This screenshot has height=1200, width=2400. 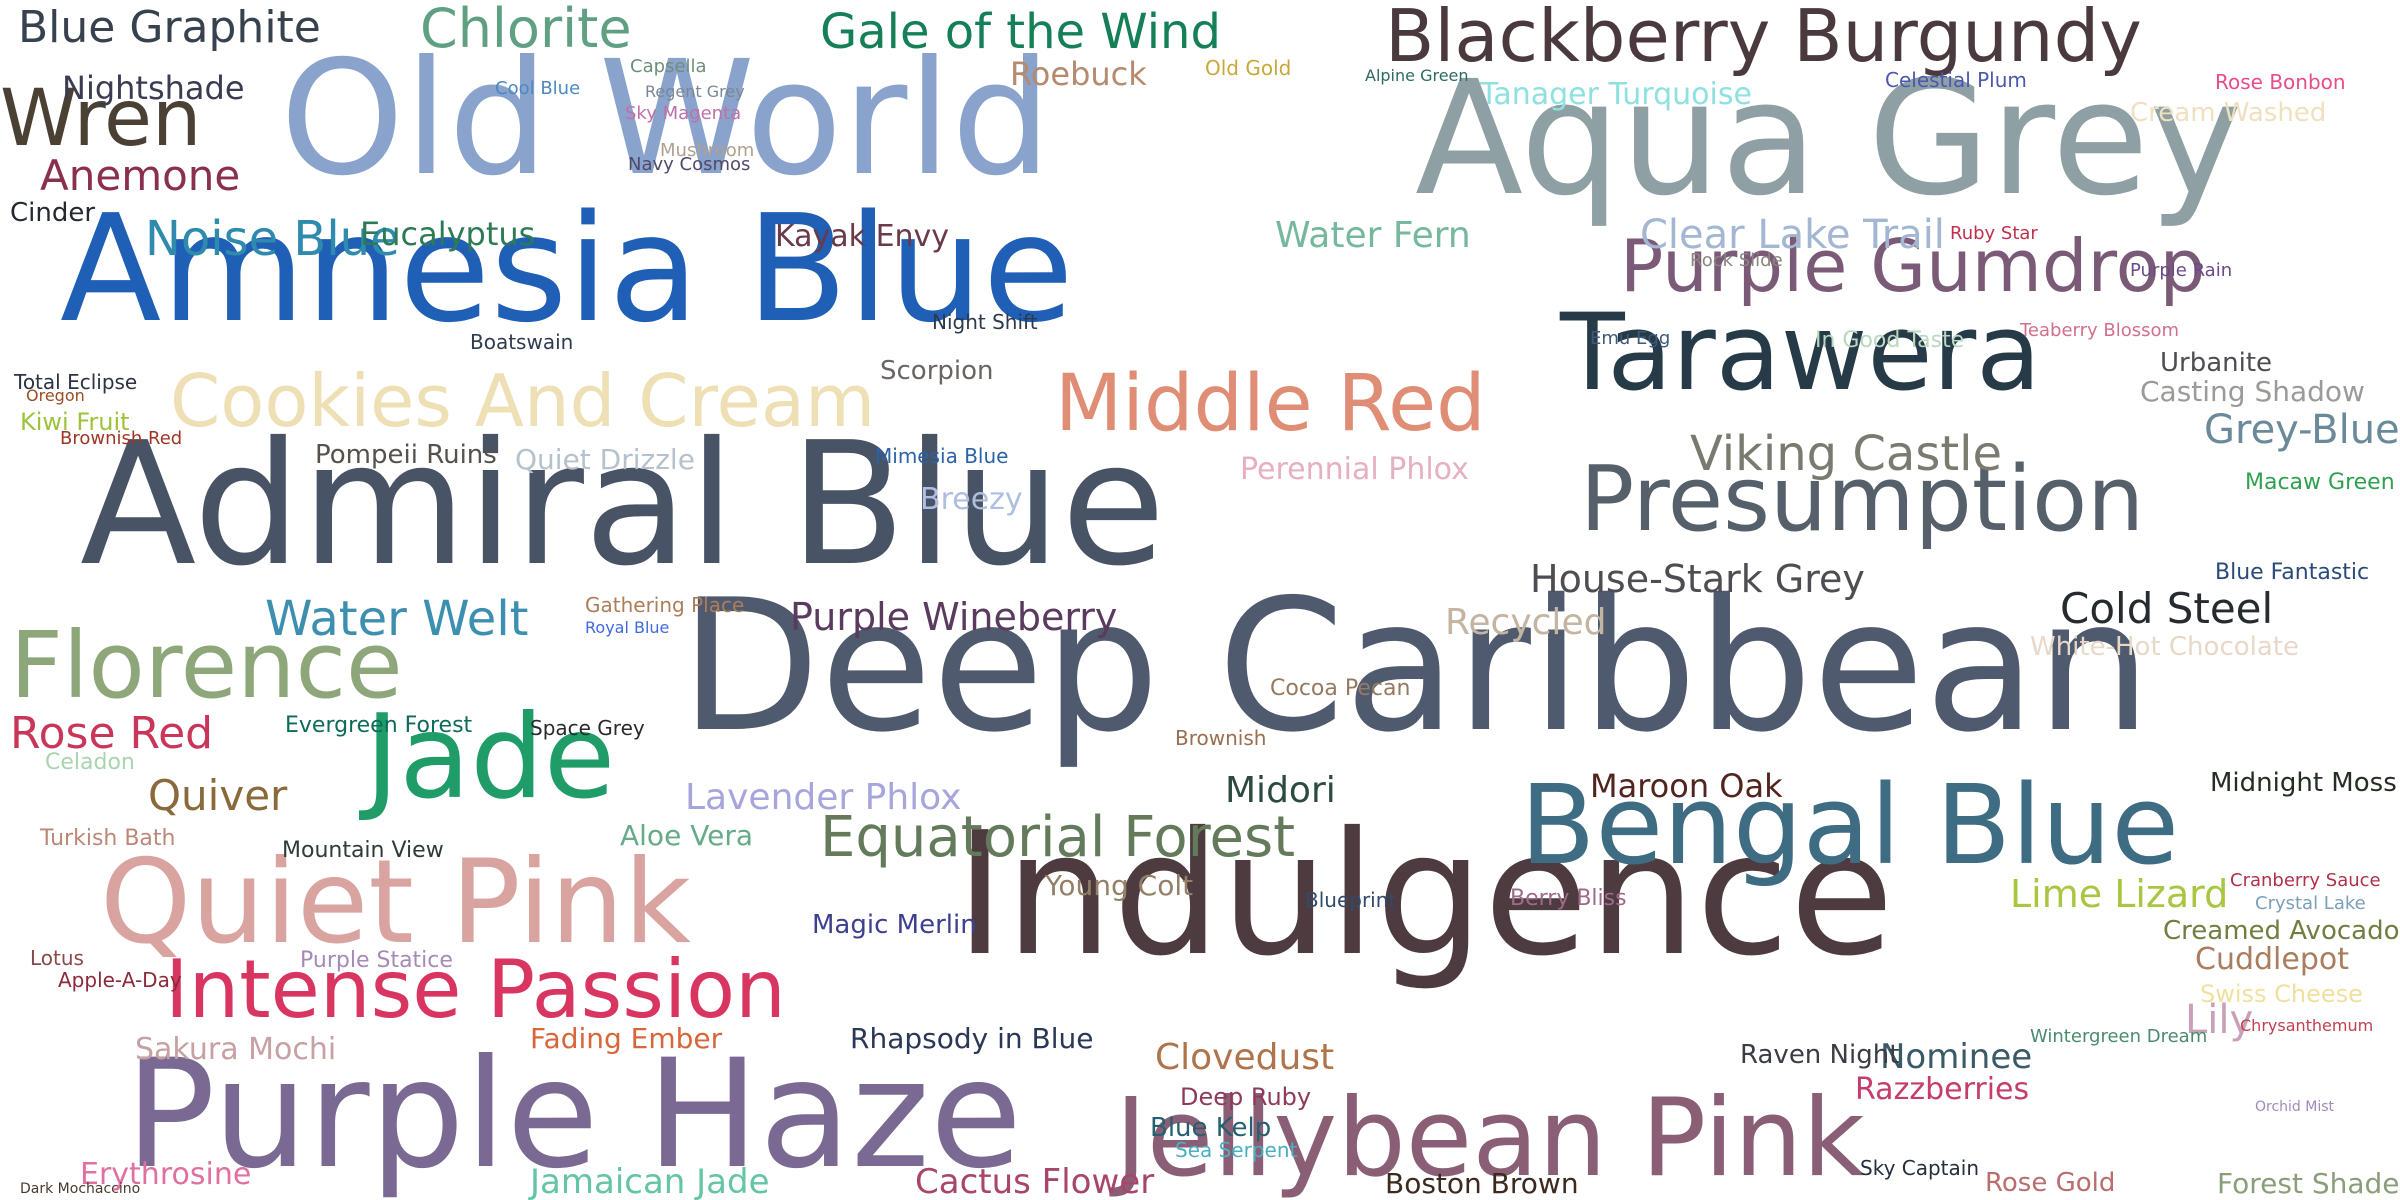 I want to click on cloud-word: Evergreen Forest, so click(x=379, y=725).